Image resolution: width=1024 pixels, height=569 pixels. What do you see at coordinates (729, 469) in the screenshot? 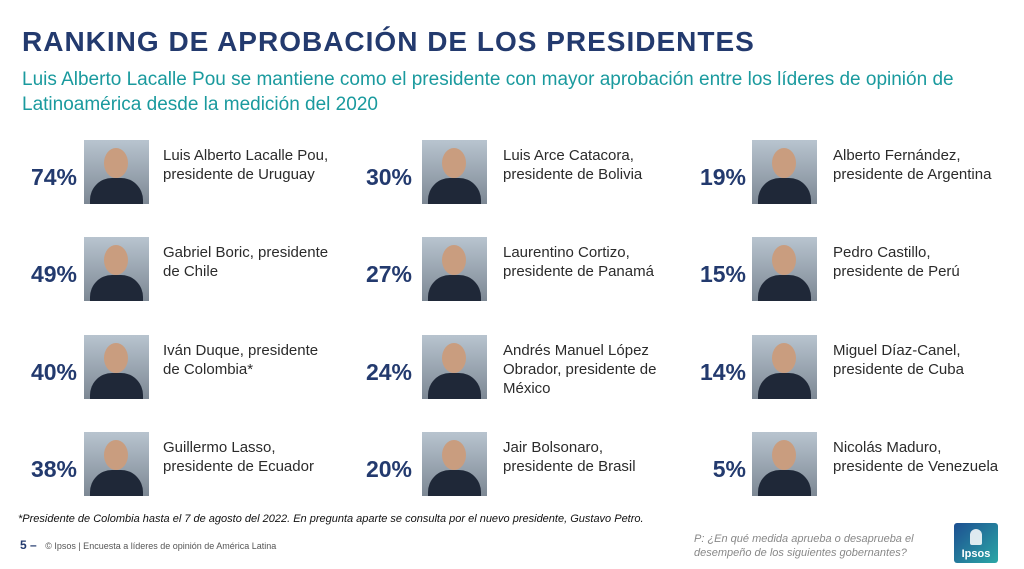
I see `approval-percent: 5%` at bounding box center [729, 469].